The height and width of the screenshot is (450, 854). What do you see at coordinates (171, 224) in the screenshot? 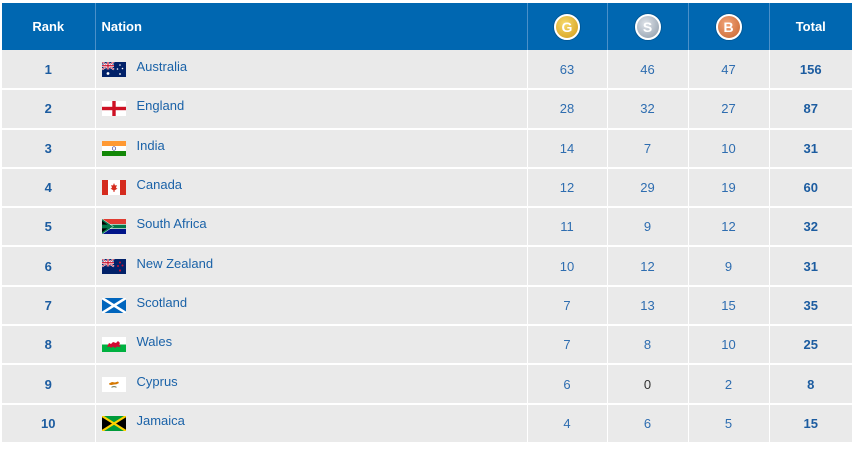
I see `nation-name: South Africa` at bounding box center [171, 224].